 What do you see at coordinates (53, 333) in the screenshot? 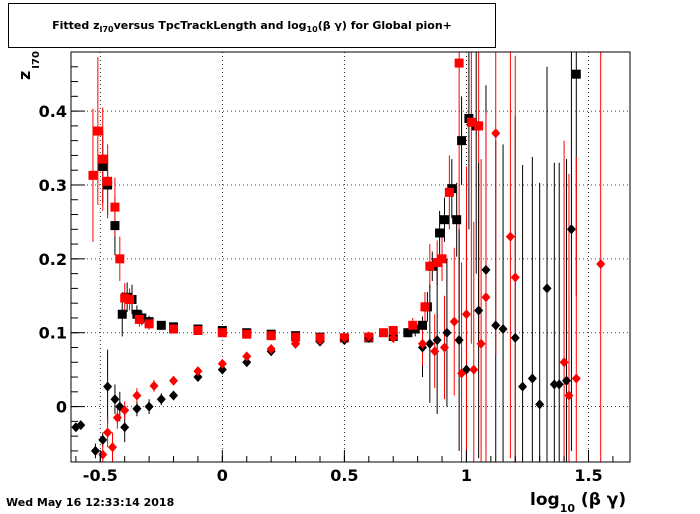
I see `y-tick-label: 0.1` at bounding box center [53, 333].